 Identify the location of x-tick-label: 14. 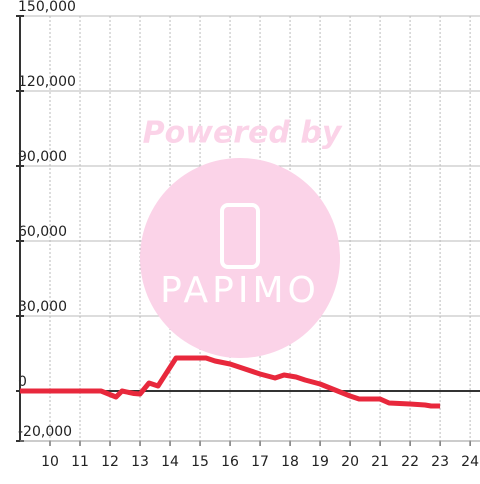
(170, 462).